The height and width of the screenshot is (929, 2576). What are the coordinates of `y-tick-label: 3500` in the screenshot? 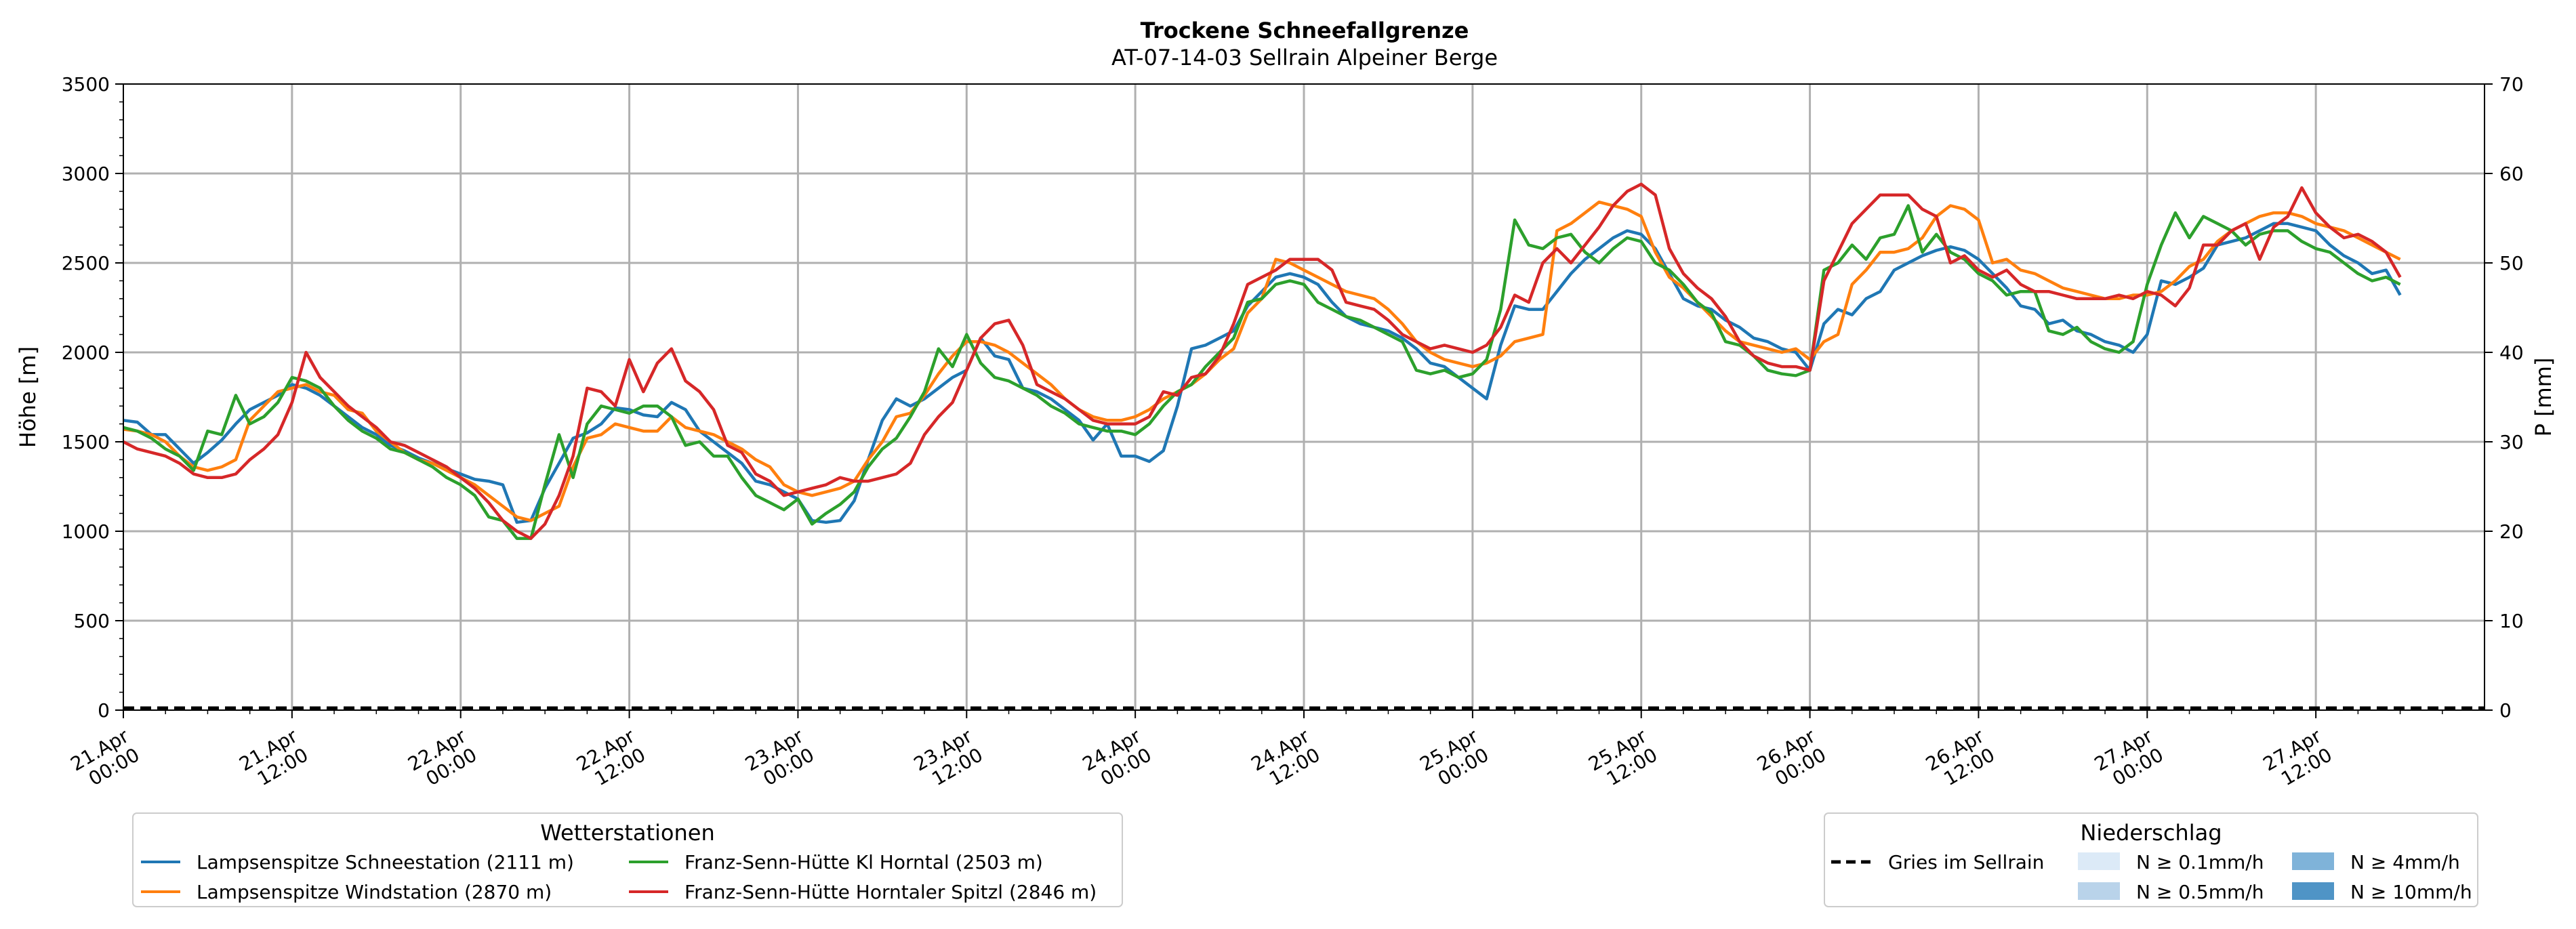 It's located at (86, 84).